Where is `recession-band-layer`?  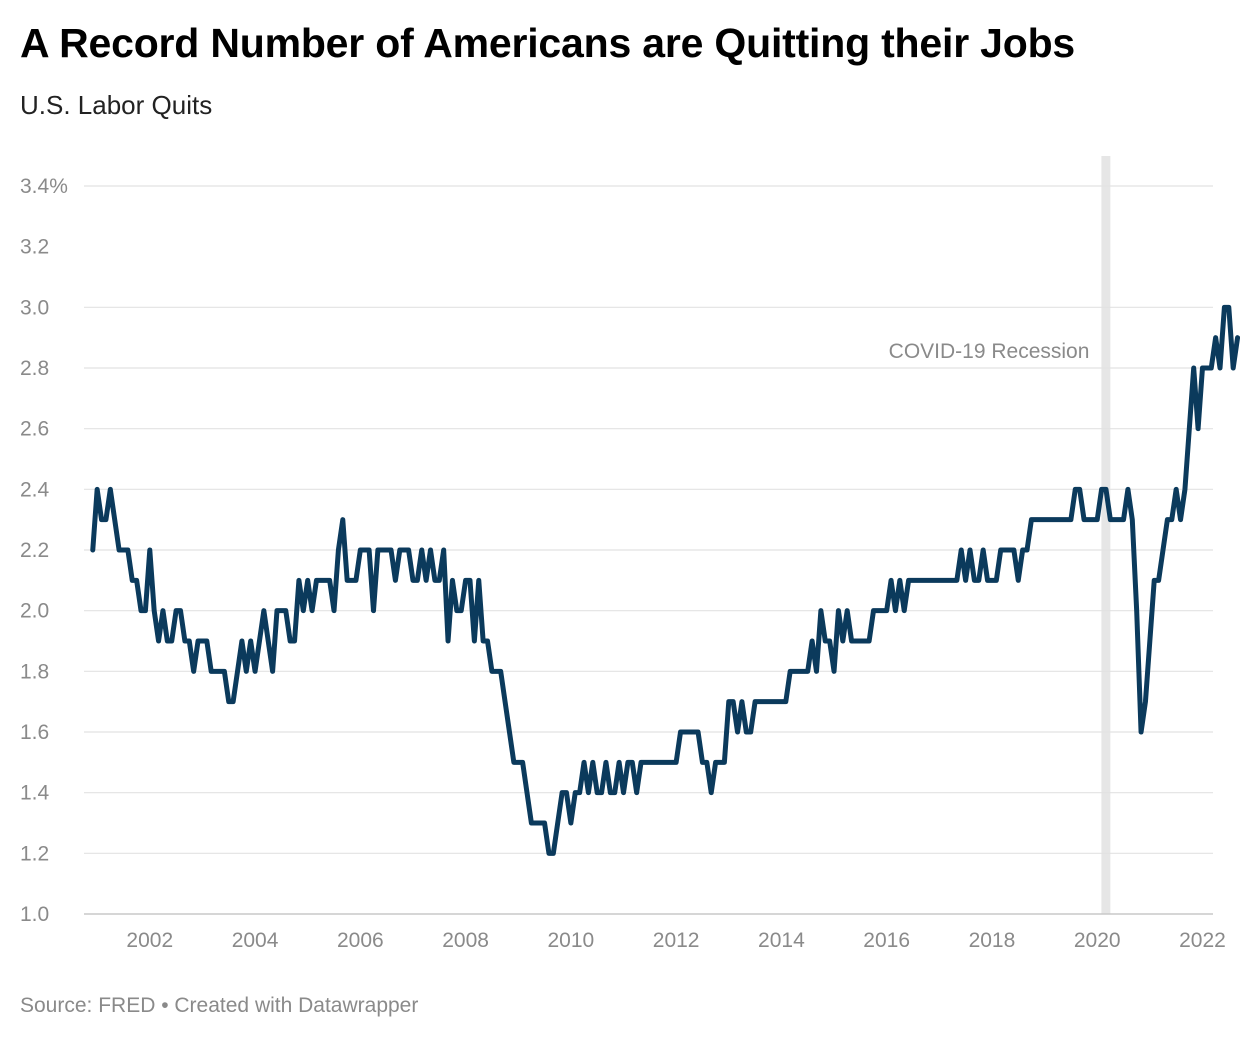 recession-band-layer is located at coordinates (1106, 535).